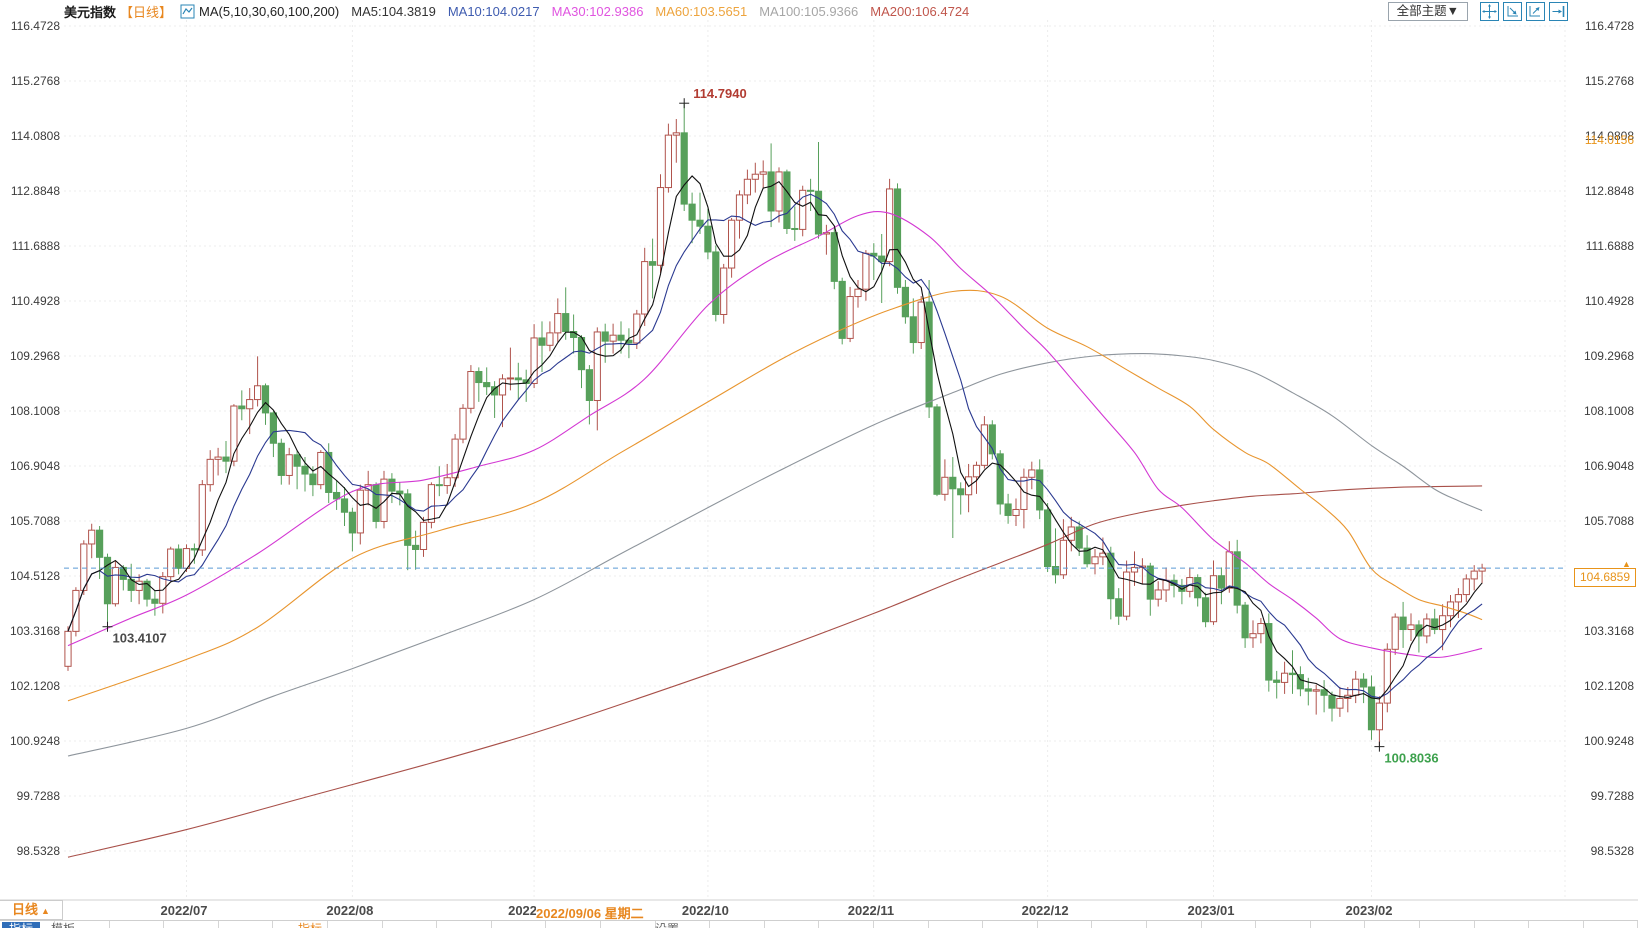 Image resolution: width=1638 pixels, height=928 pixels. What do you see at coordinates (35, 301) in the screenshot?
I see `y-axis-label: 110.4928` at bounding box center [35, 301].